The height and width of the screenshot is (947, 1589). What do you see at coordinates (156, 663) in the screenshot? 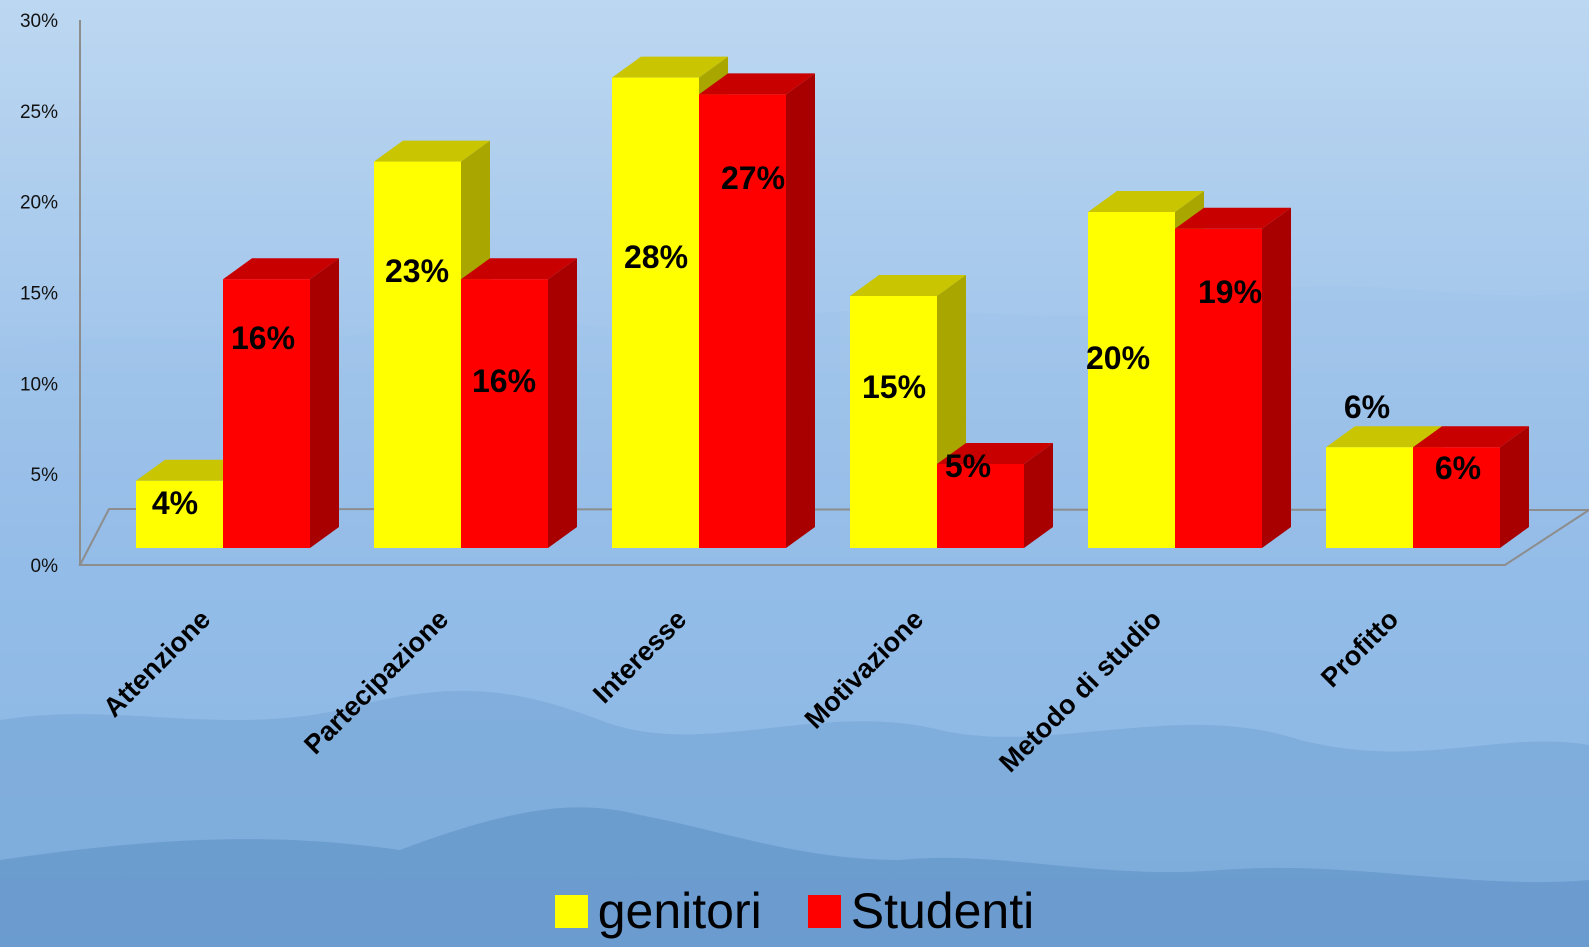
I see `category-label-attenzione: Attenzione` at bounding box center [156, 663].